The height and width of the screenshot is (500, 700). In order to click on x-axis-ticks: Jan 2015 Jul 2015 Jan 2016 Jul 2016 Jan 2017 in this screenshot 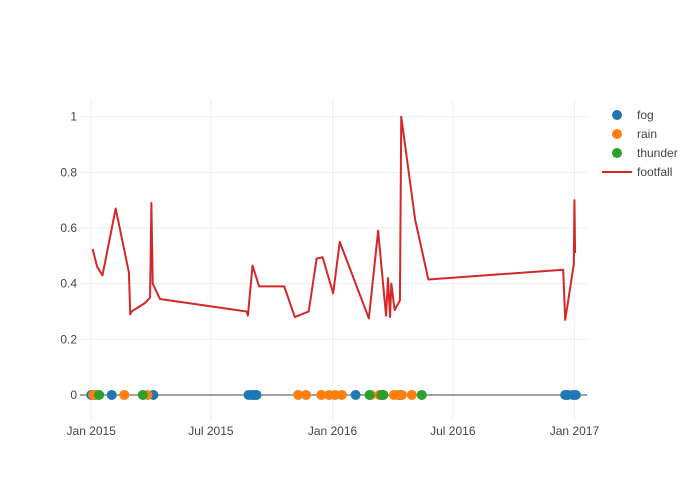, I will do `click(333, 431)`.